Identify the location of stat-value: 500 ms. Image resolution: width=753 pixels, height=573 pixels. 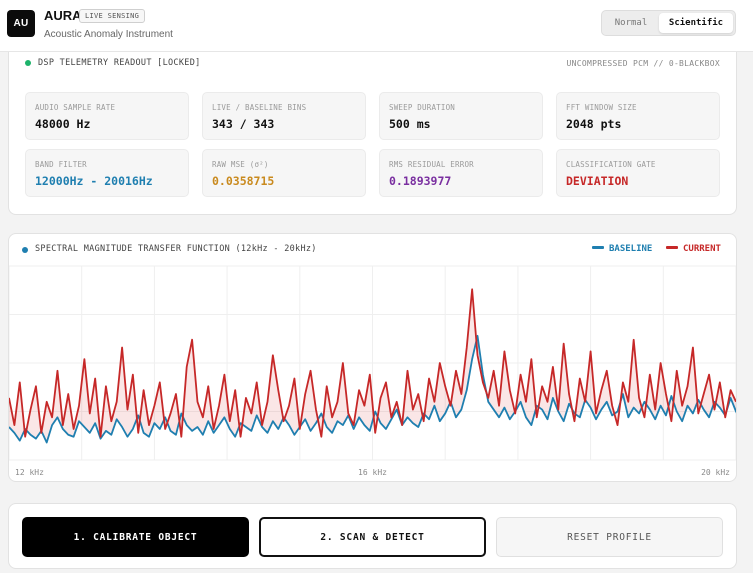
(410, 124).